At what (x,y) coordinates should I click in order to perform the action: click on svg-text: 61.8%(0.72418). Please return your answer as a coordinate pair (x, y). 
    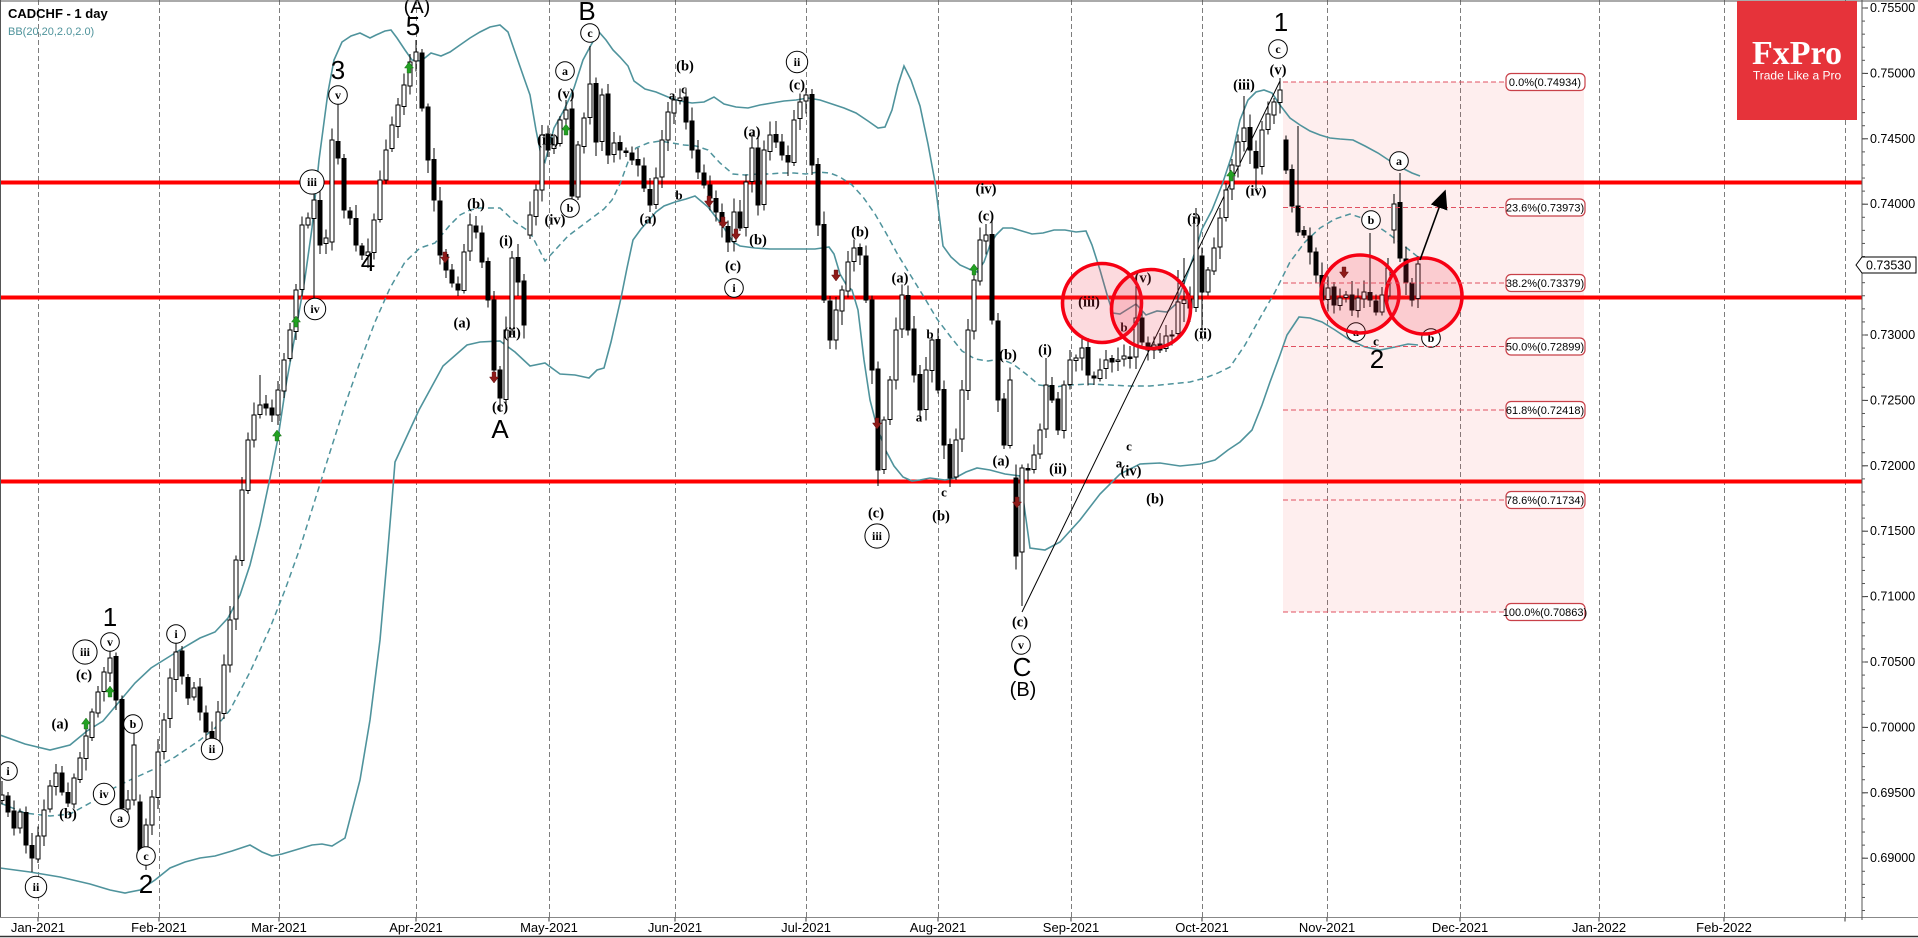
    Looking at the image, I should click on (1545, 411).